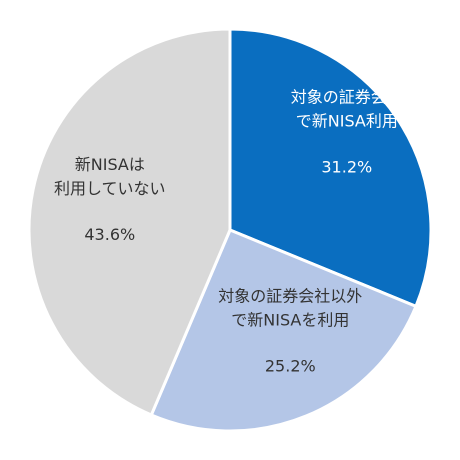 This screenshot has width=460, height=460. I want to click on slice-3-label-line-1: 新NISAは, so click(110, 164).